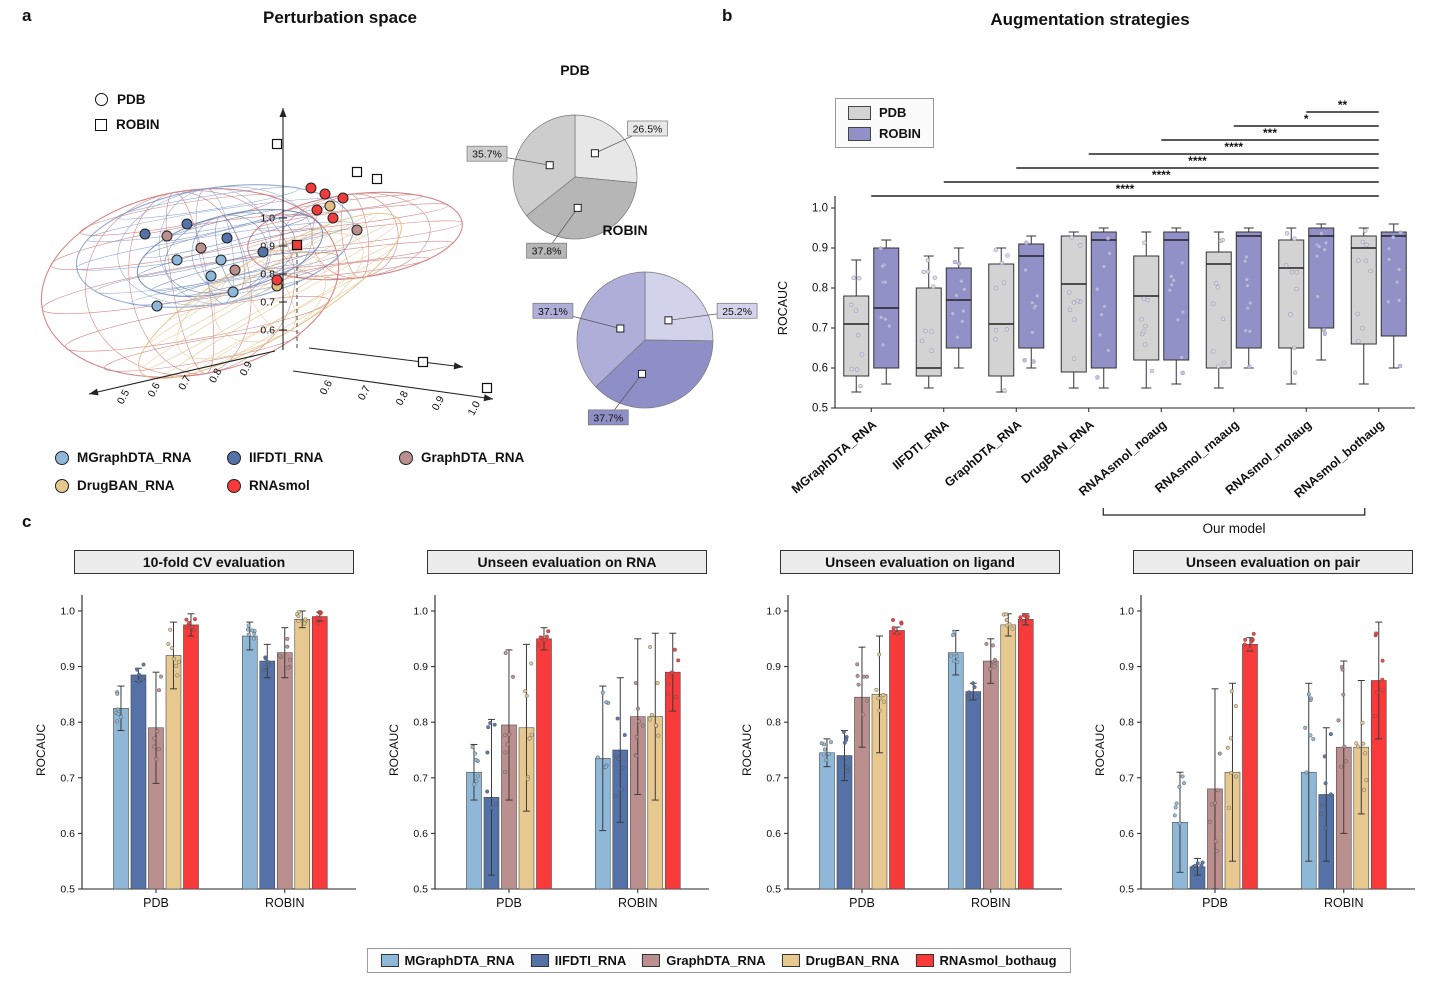 This screenshot has height=983, width=1437. I want to click on pie-chart-pdb: 26.5% 37.8% 35.7%, so click(567, 186).